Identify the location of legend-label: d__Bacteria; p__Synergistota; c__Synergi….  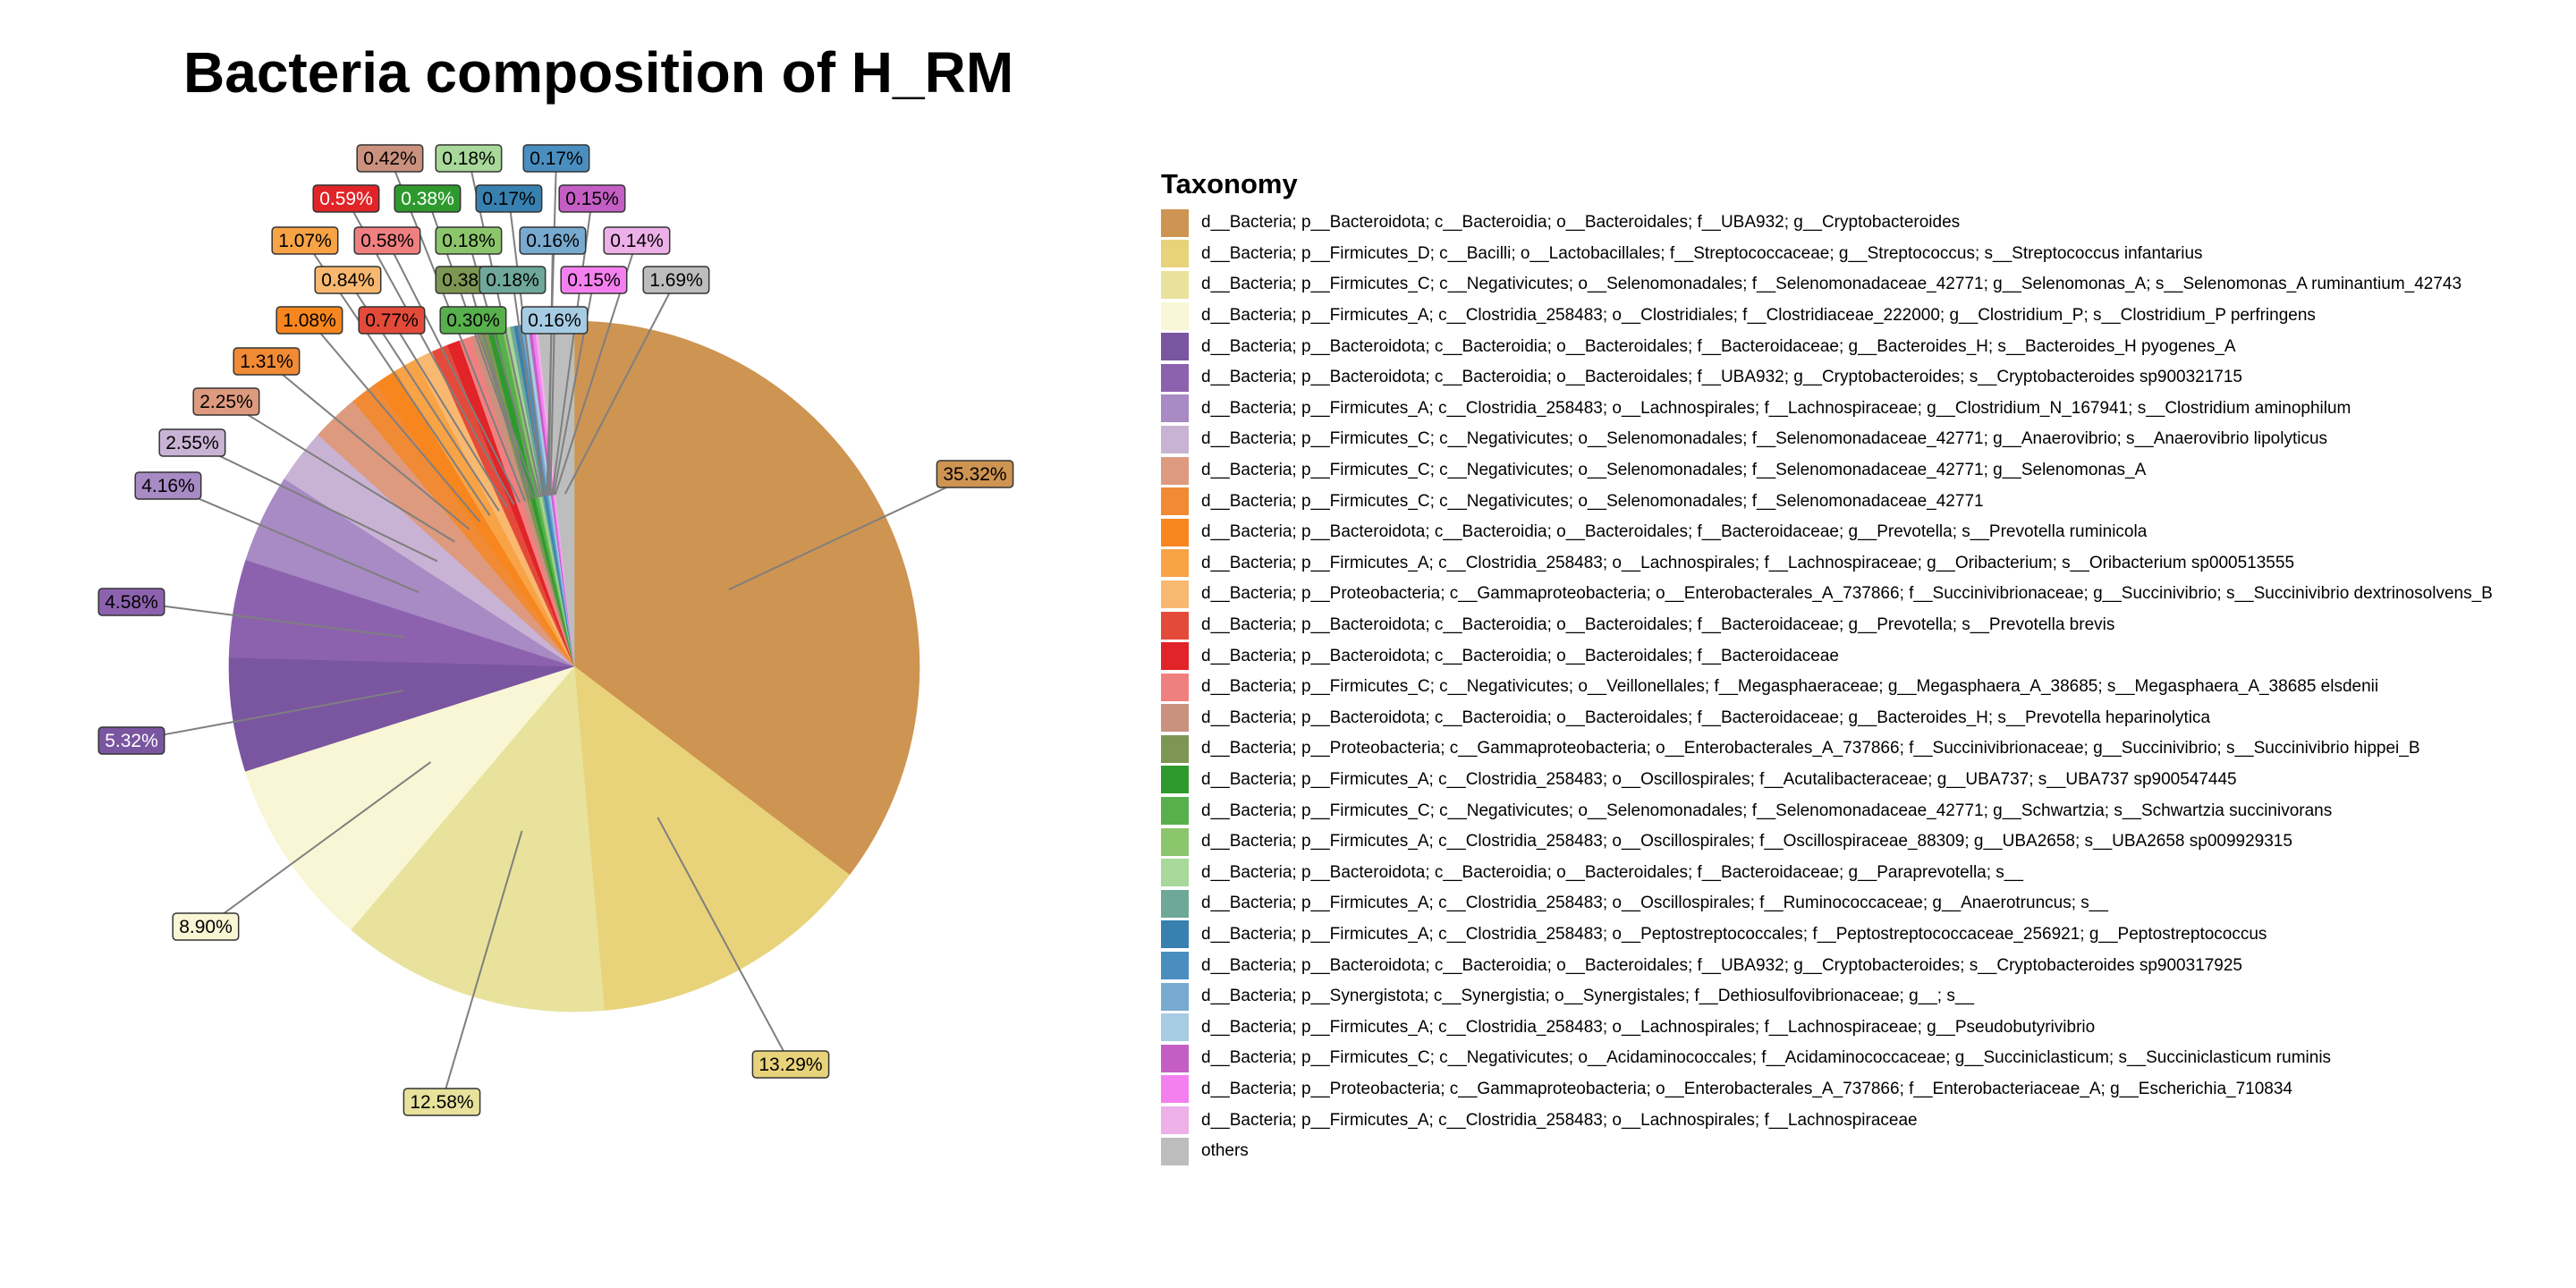
(1587, 996).